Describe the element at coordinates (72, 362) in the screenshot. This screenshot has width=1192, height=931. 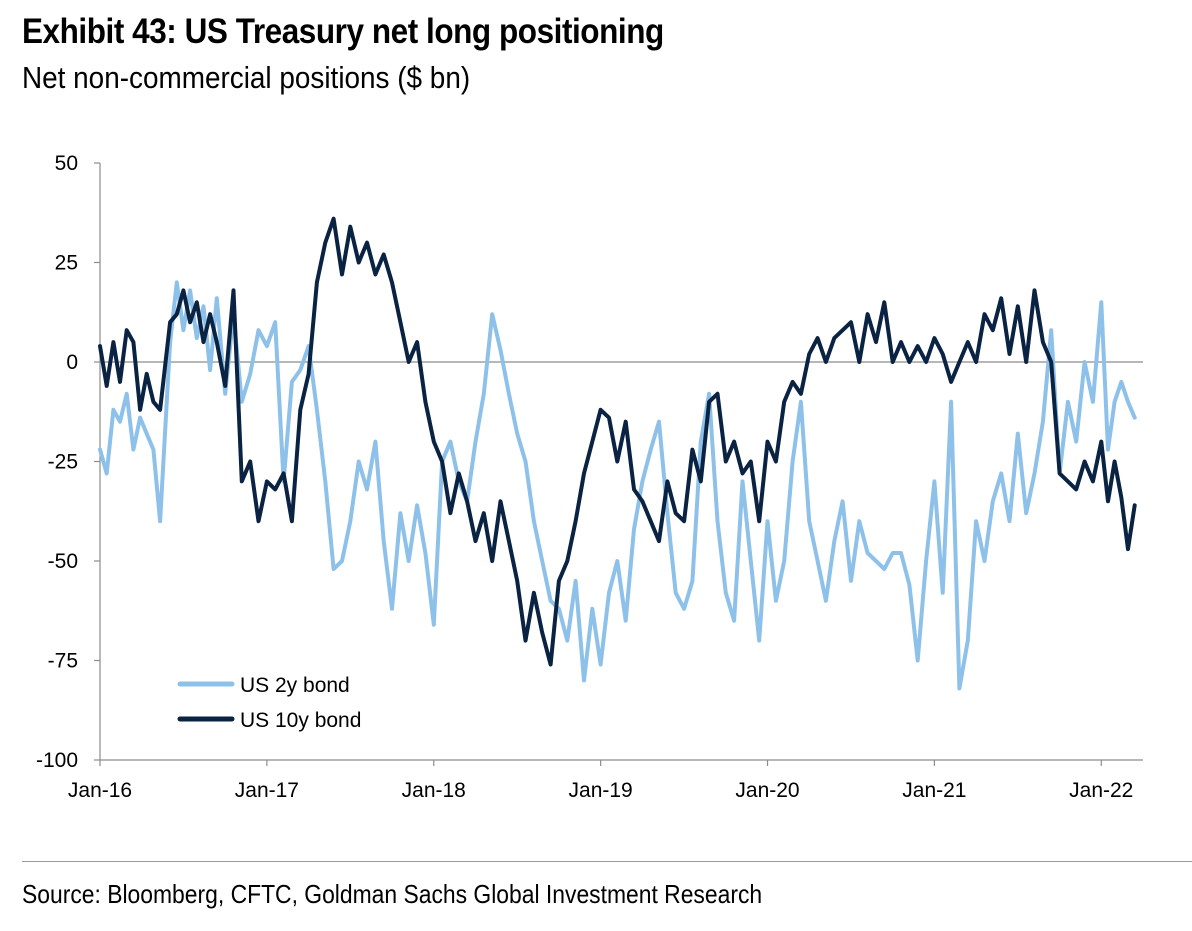
I see `y-tick-label: 0` at that location.